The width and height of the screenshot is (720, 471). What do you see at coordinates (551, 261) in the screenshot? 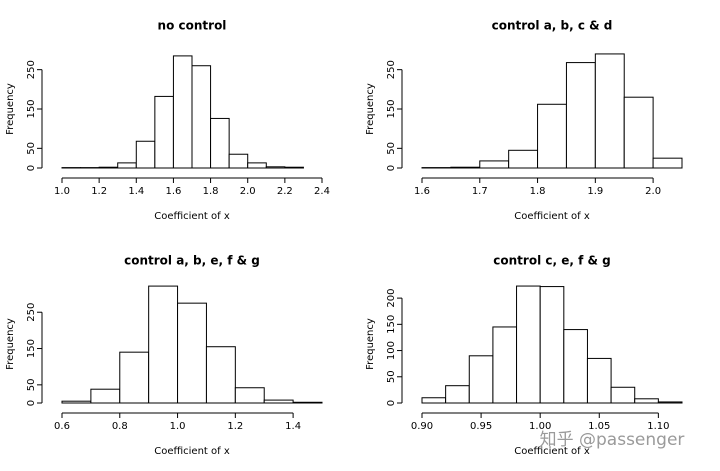
I see `chart-title: control c, e, f & g` at bounding box center [551, 261].